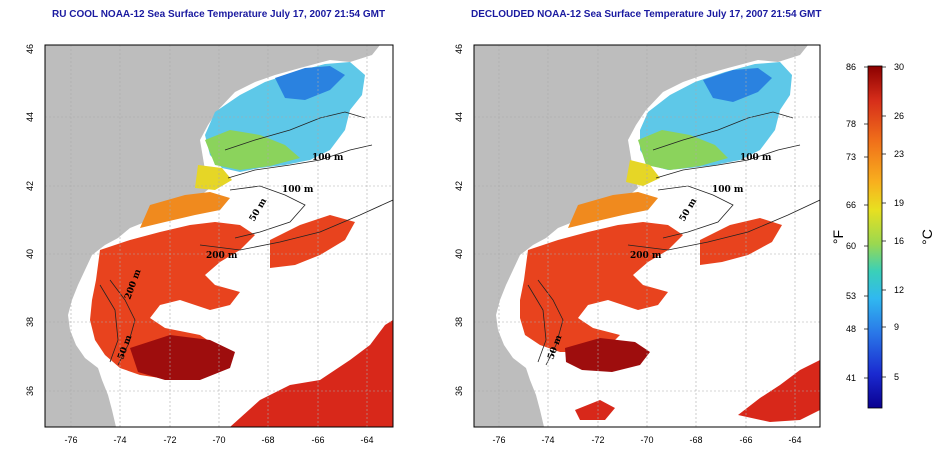  Describe the element at coordinates (899, 67) in the screenshot. I see `celsius-tick: 30` at that location.